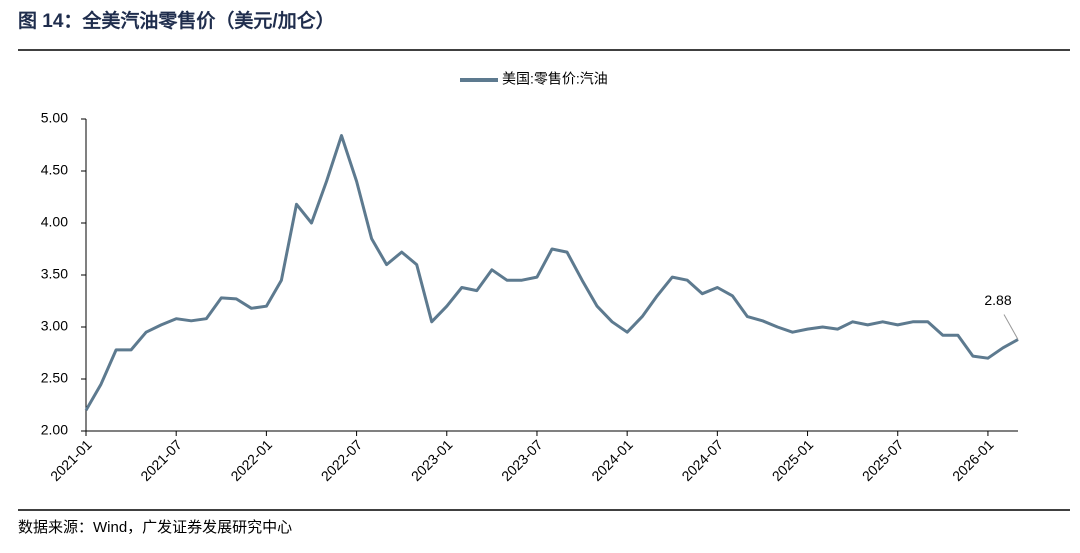  Describe the element at coordinates (612, 460) in the screenshot. I see `x-tick-label: 2024-01` at that location.